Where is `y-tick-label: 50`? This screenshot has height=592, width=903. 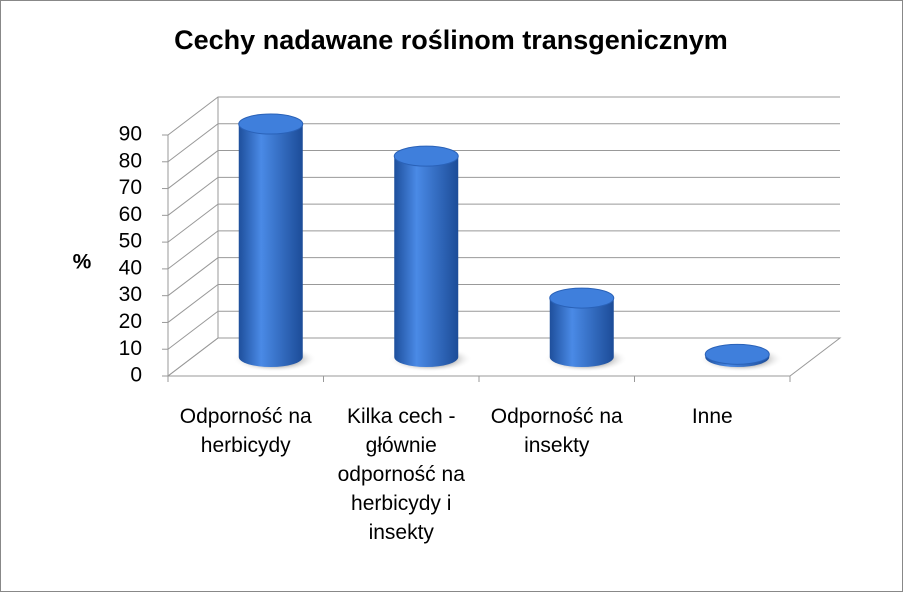
y-tick-label: 50 is located at coordinates (130, 241).